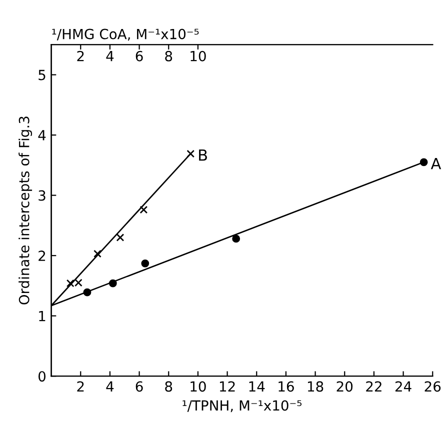  I want to click on x-tick-label: 20, so click(344, 386).